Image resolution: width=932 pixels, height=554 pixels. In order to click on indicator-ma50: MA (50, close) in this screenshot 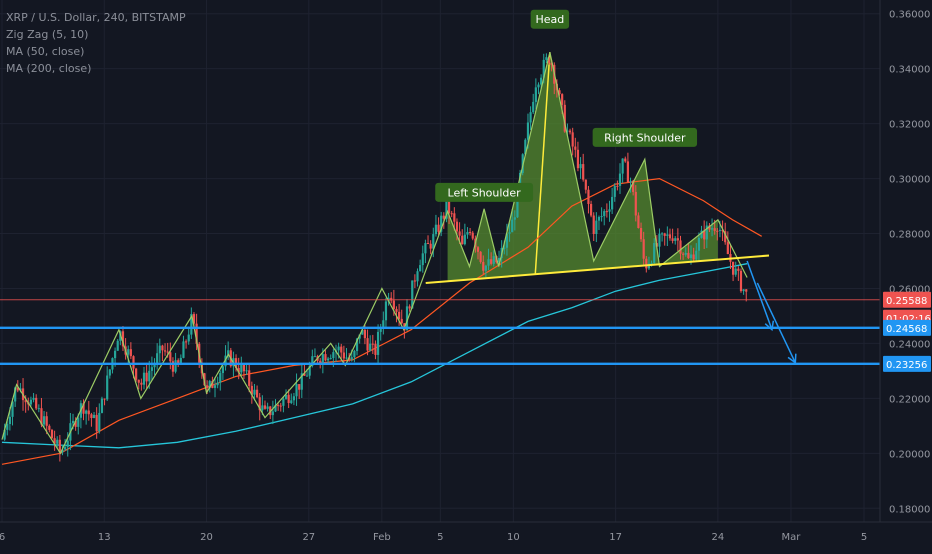, I will do `click(45, 51)`.